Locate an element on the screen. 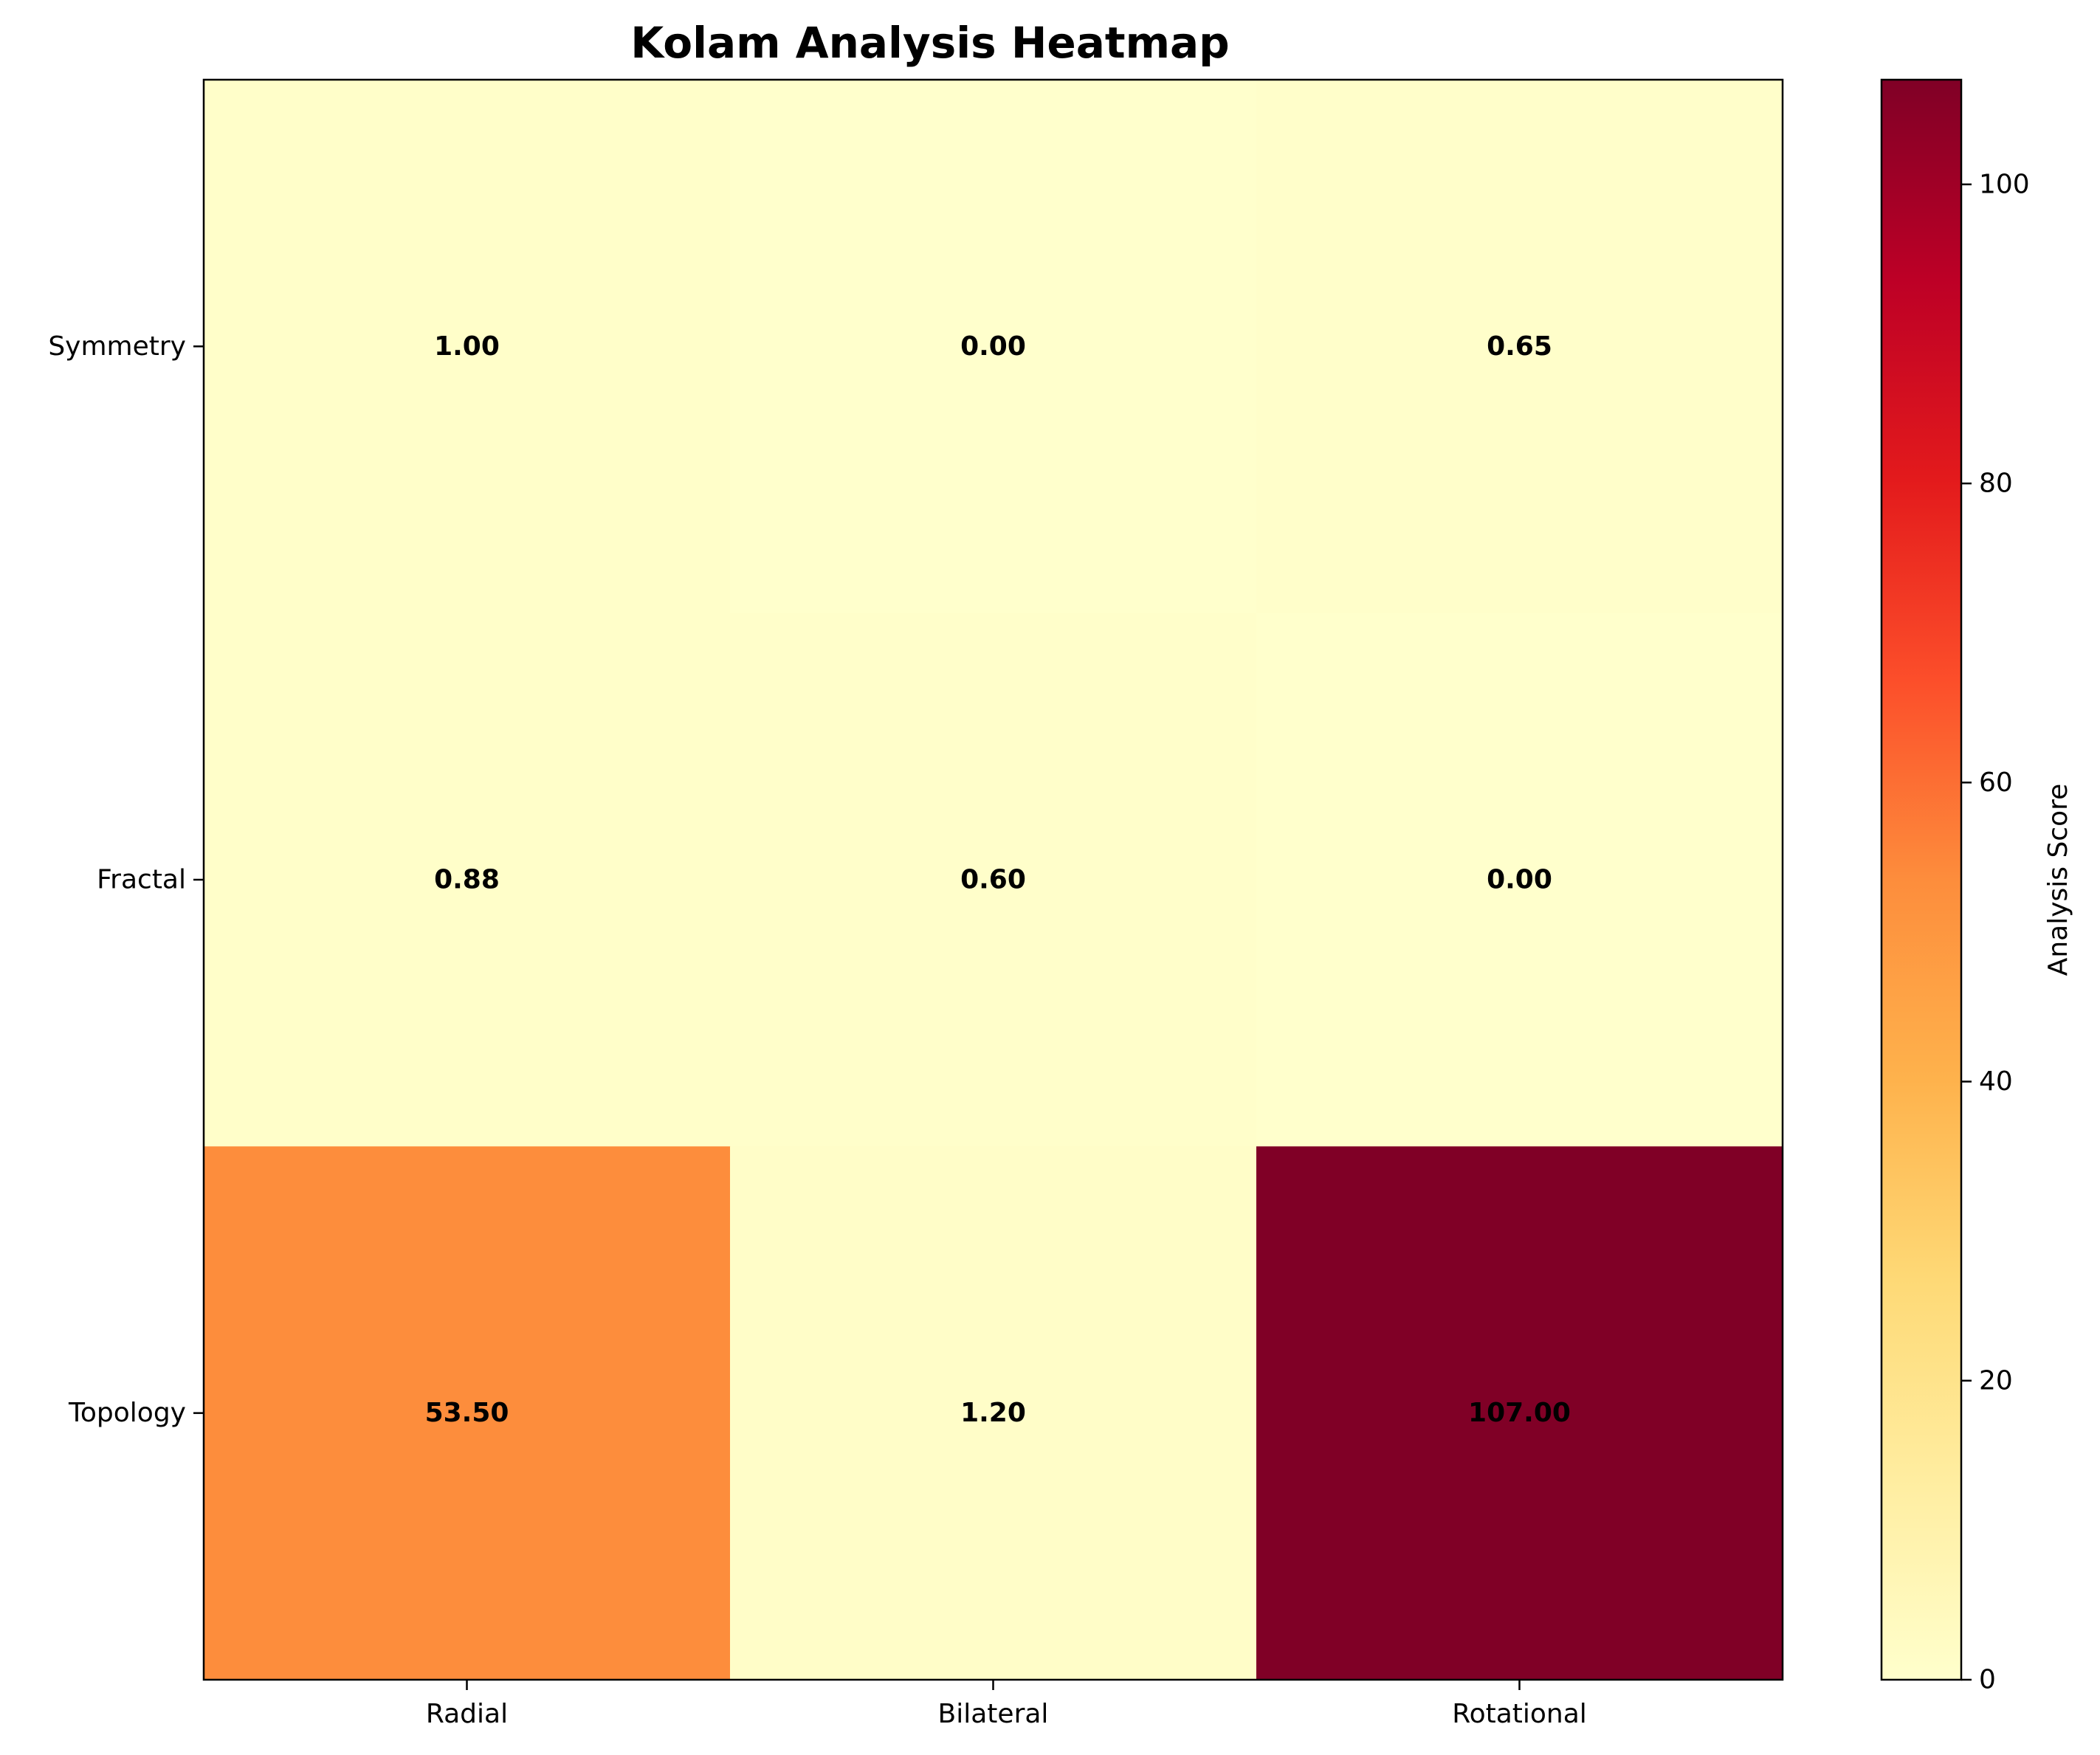  y-tick-label: Topology is located at coordinates (127, 1413).